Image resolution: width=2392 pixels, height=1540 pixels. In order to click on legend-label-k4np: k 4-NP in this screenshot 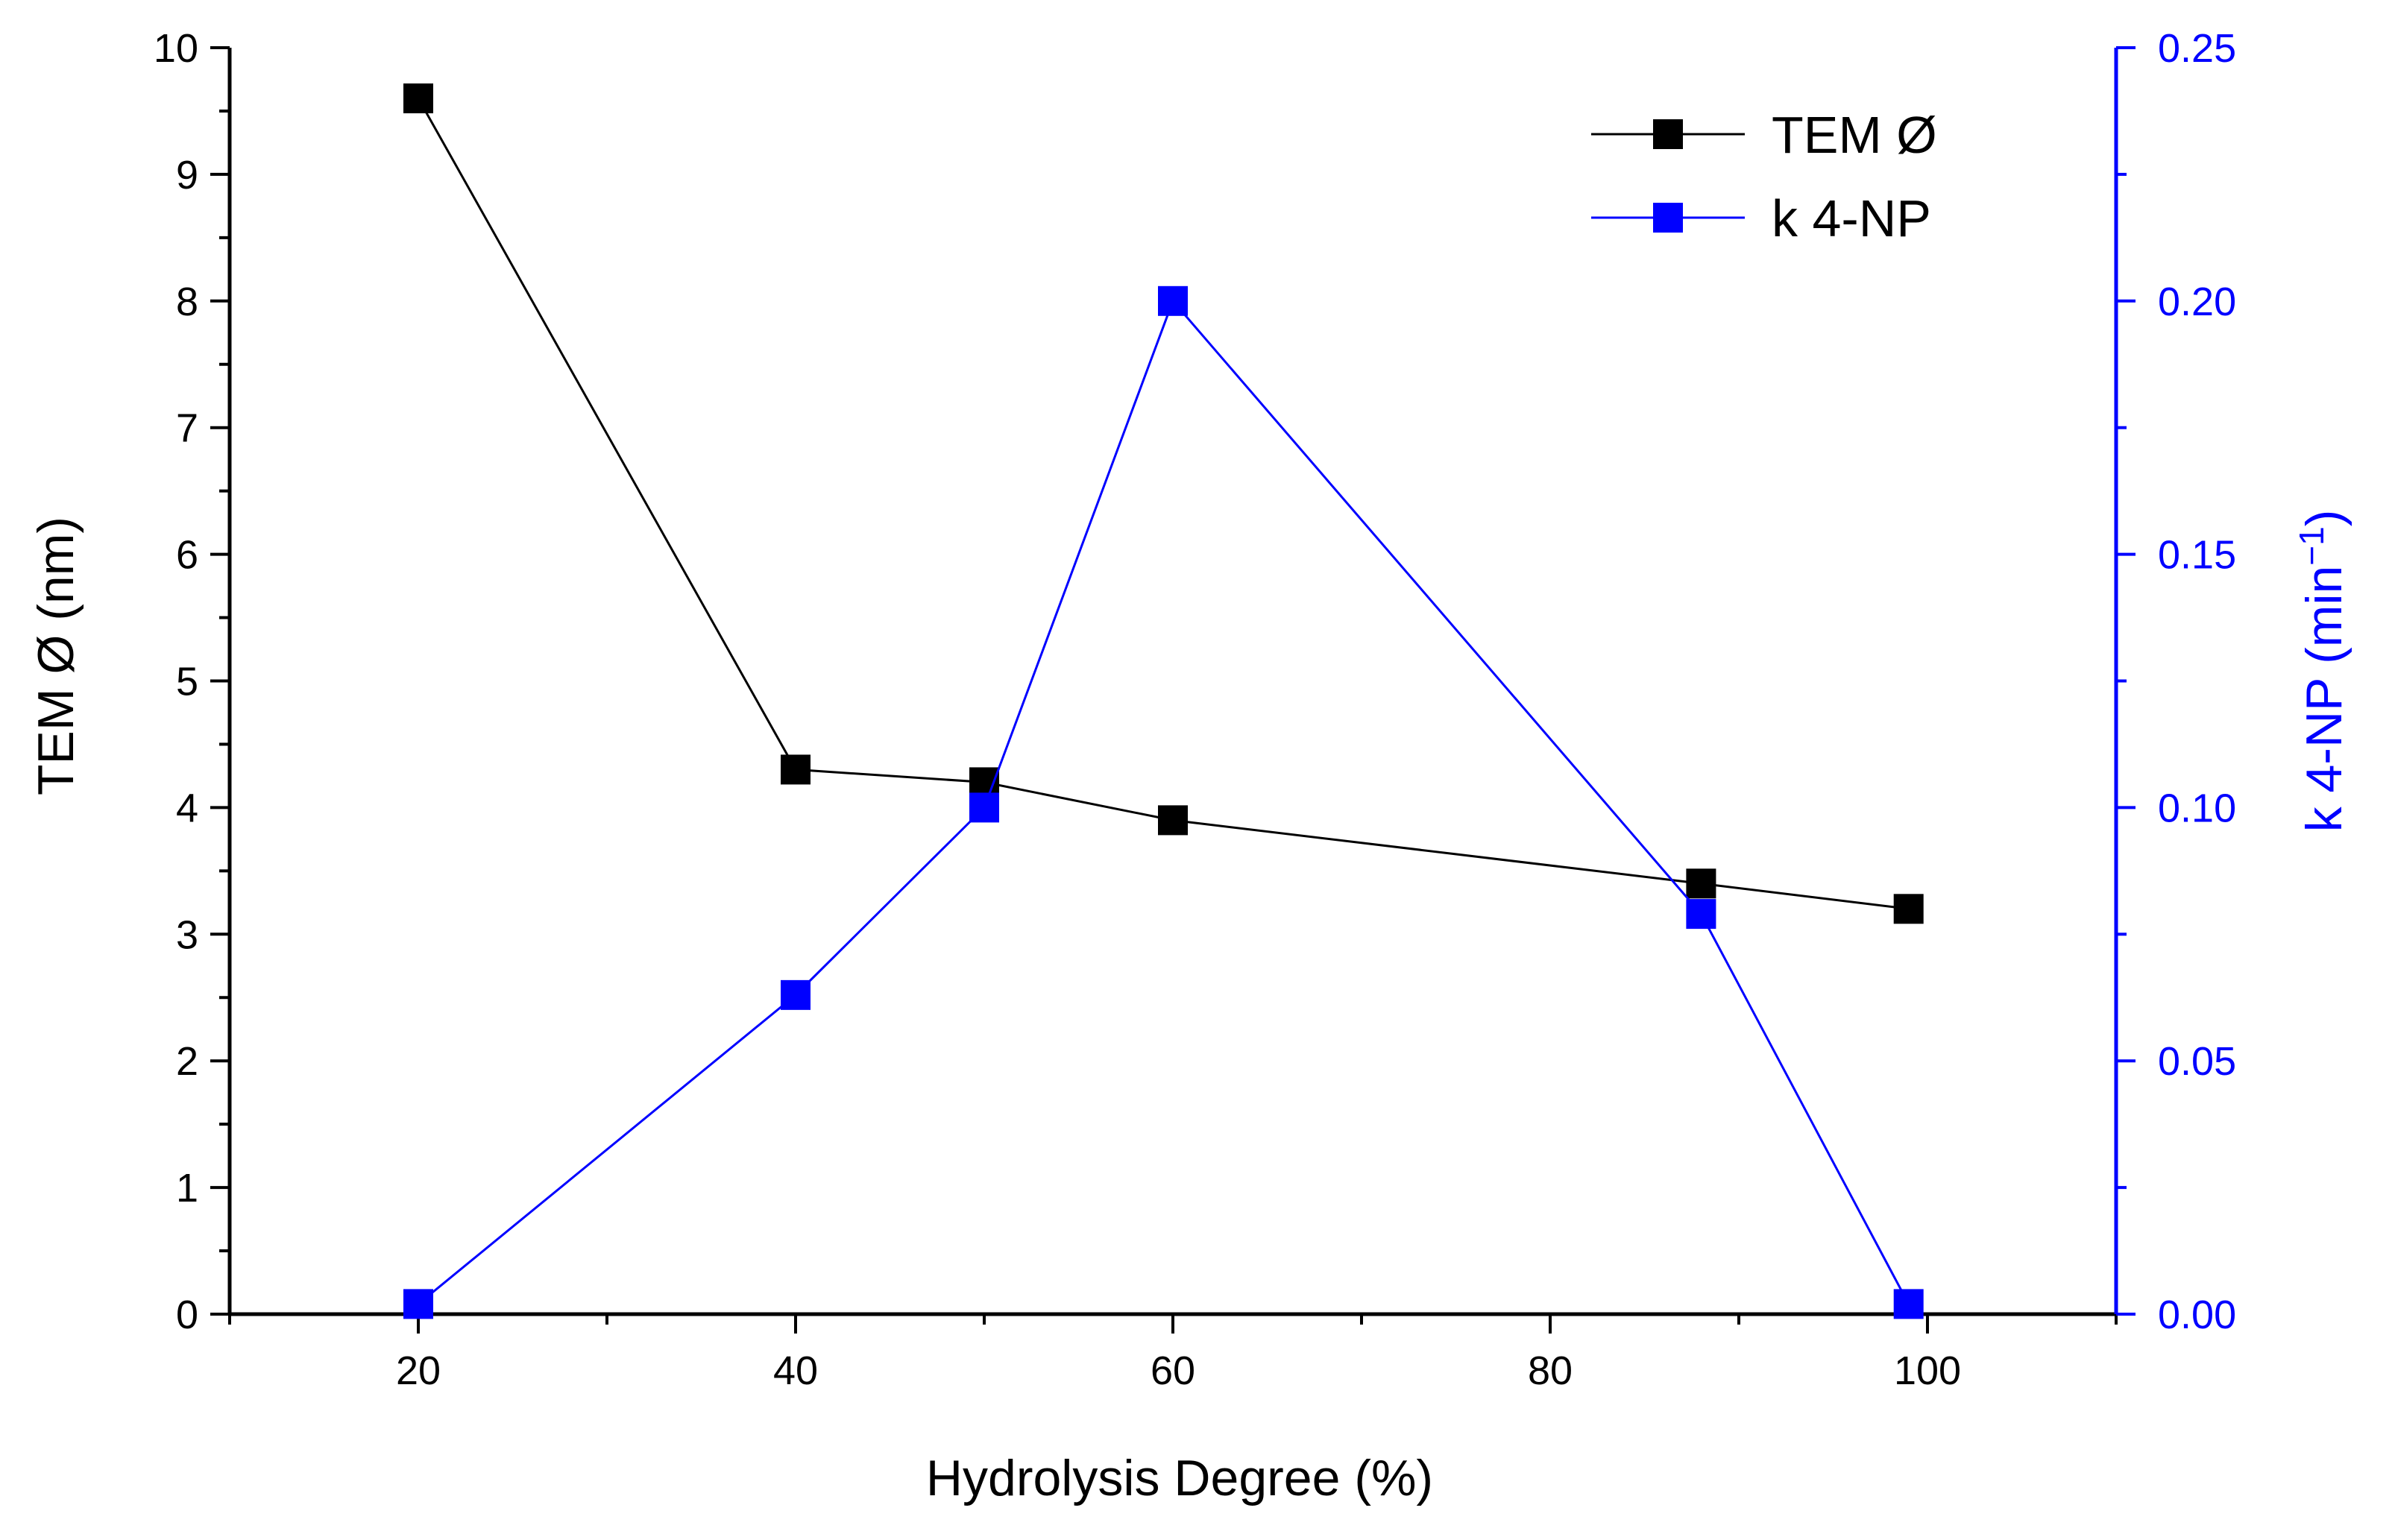, I will do `click(1851, 218)`.